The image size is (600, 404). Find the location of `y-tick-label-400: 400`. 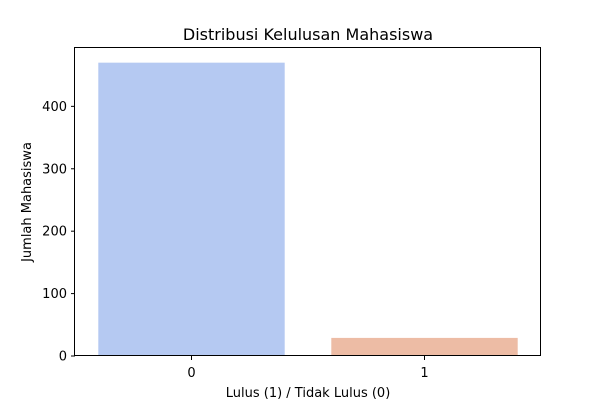

y-tick-label-400: 400 is located at coordinates (54, 107).